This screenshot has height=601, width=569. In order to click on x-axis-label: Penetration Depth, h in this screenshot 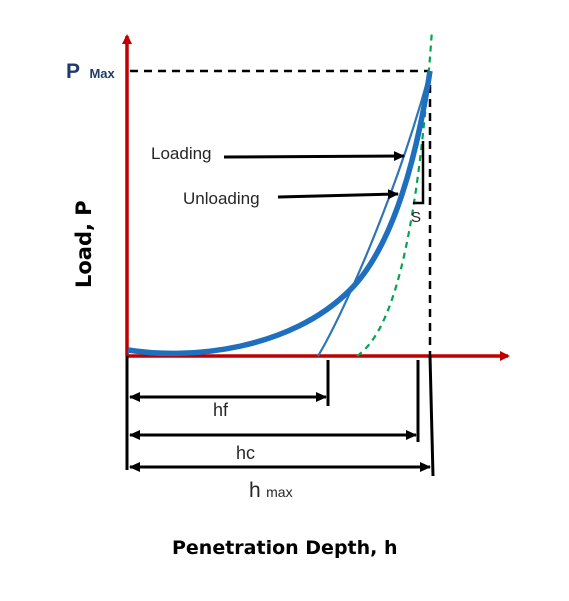, I will do `click(285, 548)`.